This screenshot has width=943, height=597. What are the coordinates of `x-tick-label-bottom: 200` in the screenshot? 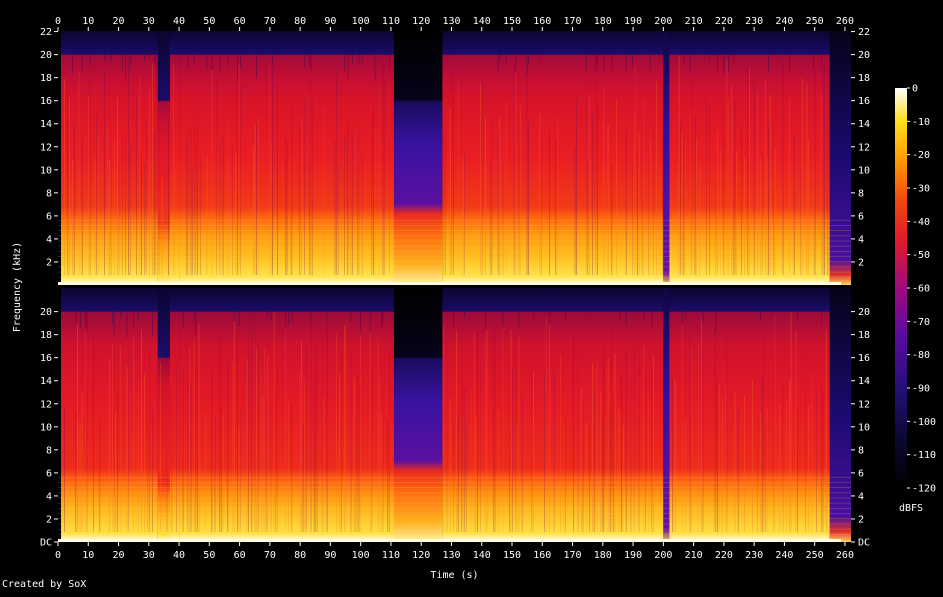 It's located at (663, 555).